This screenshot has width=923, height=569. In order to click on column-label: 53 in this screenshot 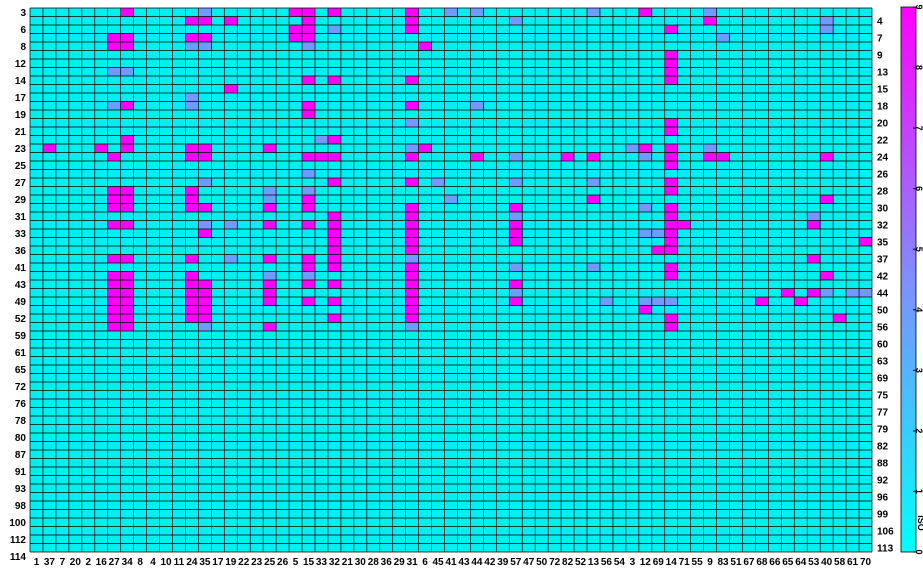, I will do `click(814, 562)`.